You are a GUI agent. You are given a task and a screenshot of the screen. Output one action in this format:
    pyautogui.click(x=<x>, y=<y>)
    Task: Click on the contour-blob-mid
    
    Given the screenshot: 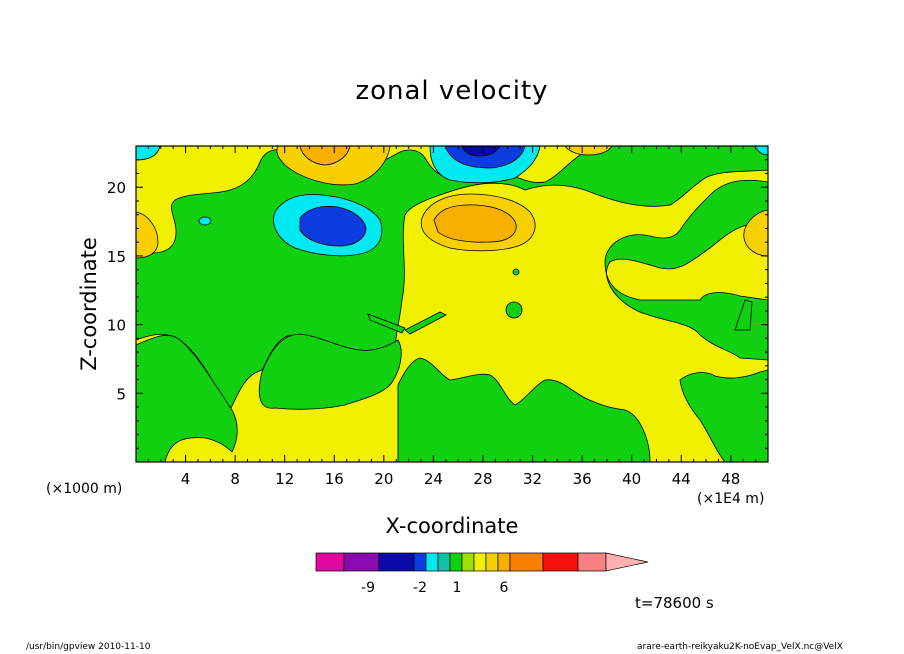 What is the action you would take?
    pyautogui.click(x=514, y=310)
    